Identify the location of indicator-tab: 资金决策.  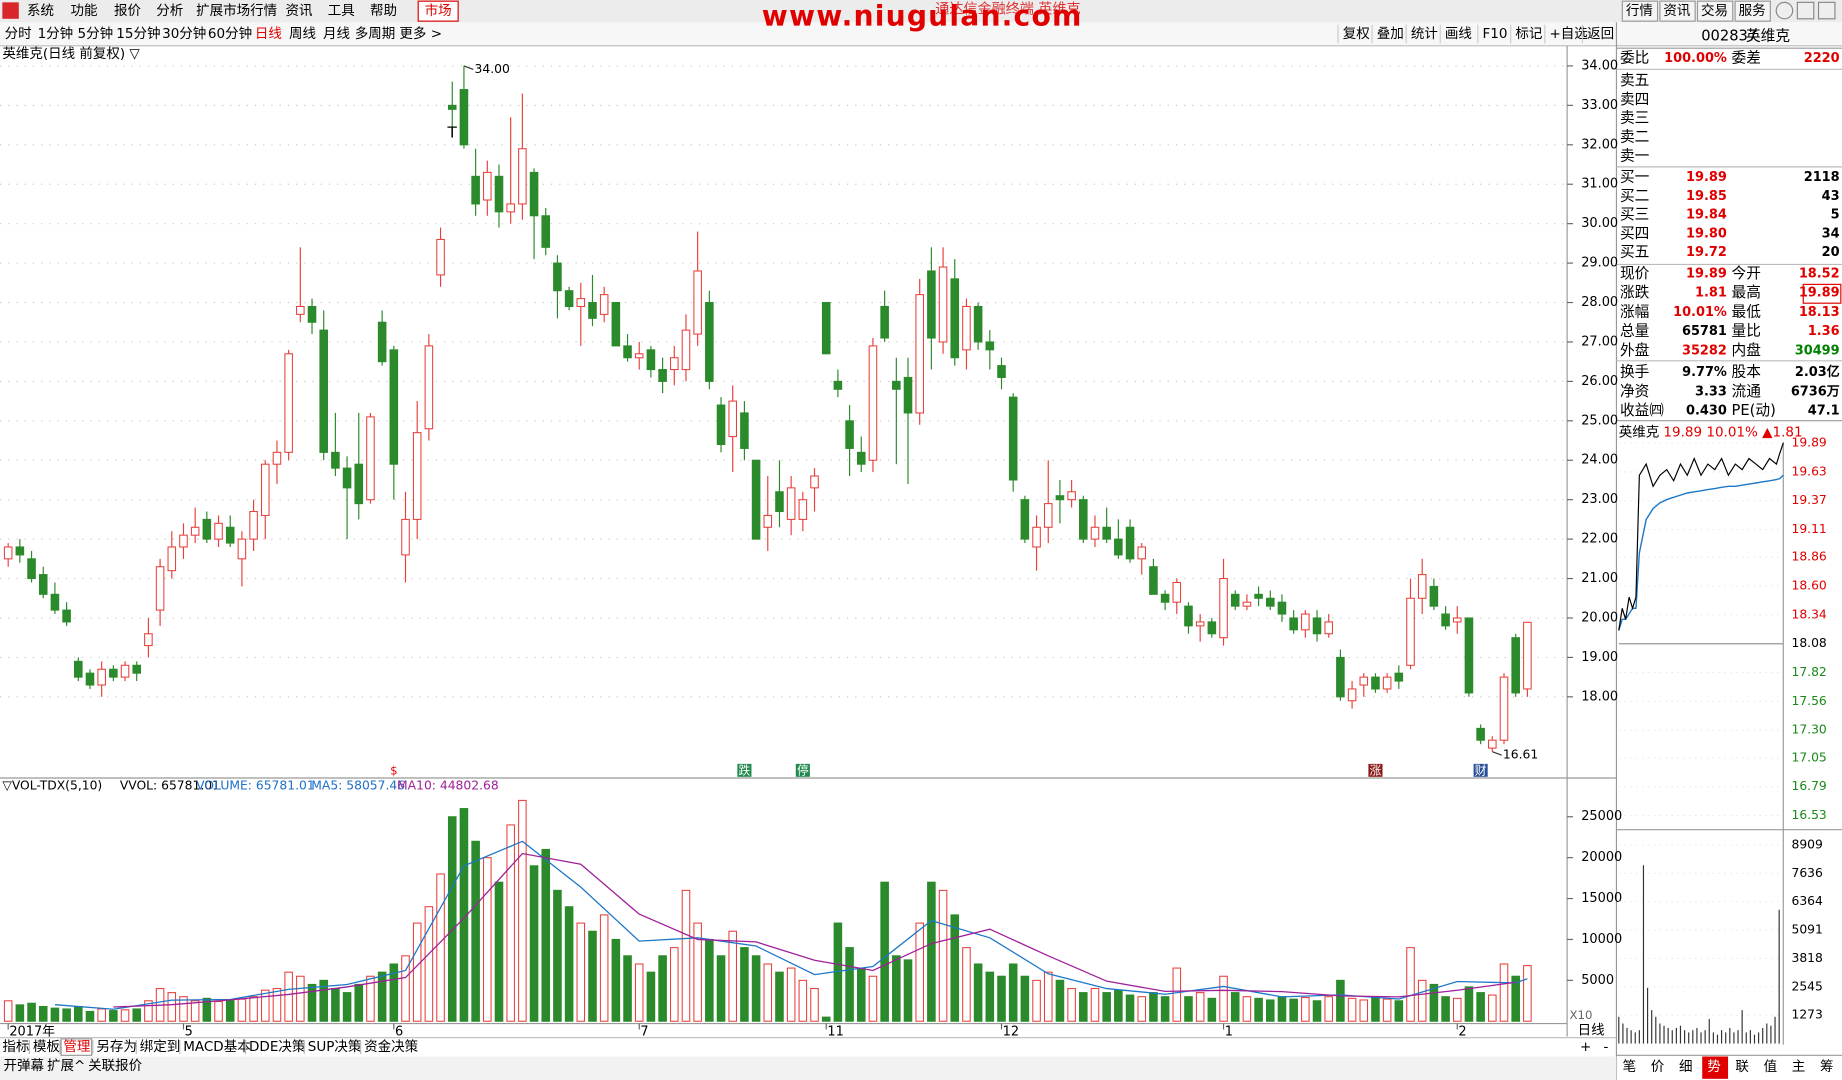
(391, 1046).